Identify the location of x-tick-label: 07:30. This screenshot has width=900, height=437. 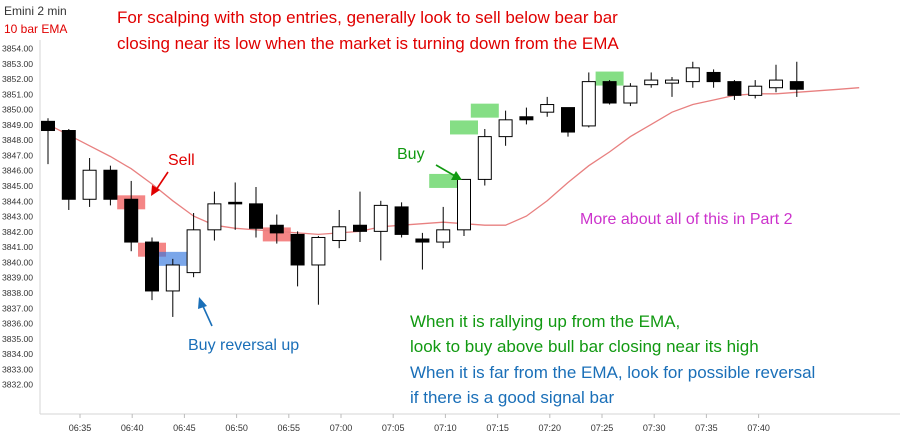
(654, 428).